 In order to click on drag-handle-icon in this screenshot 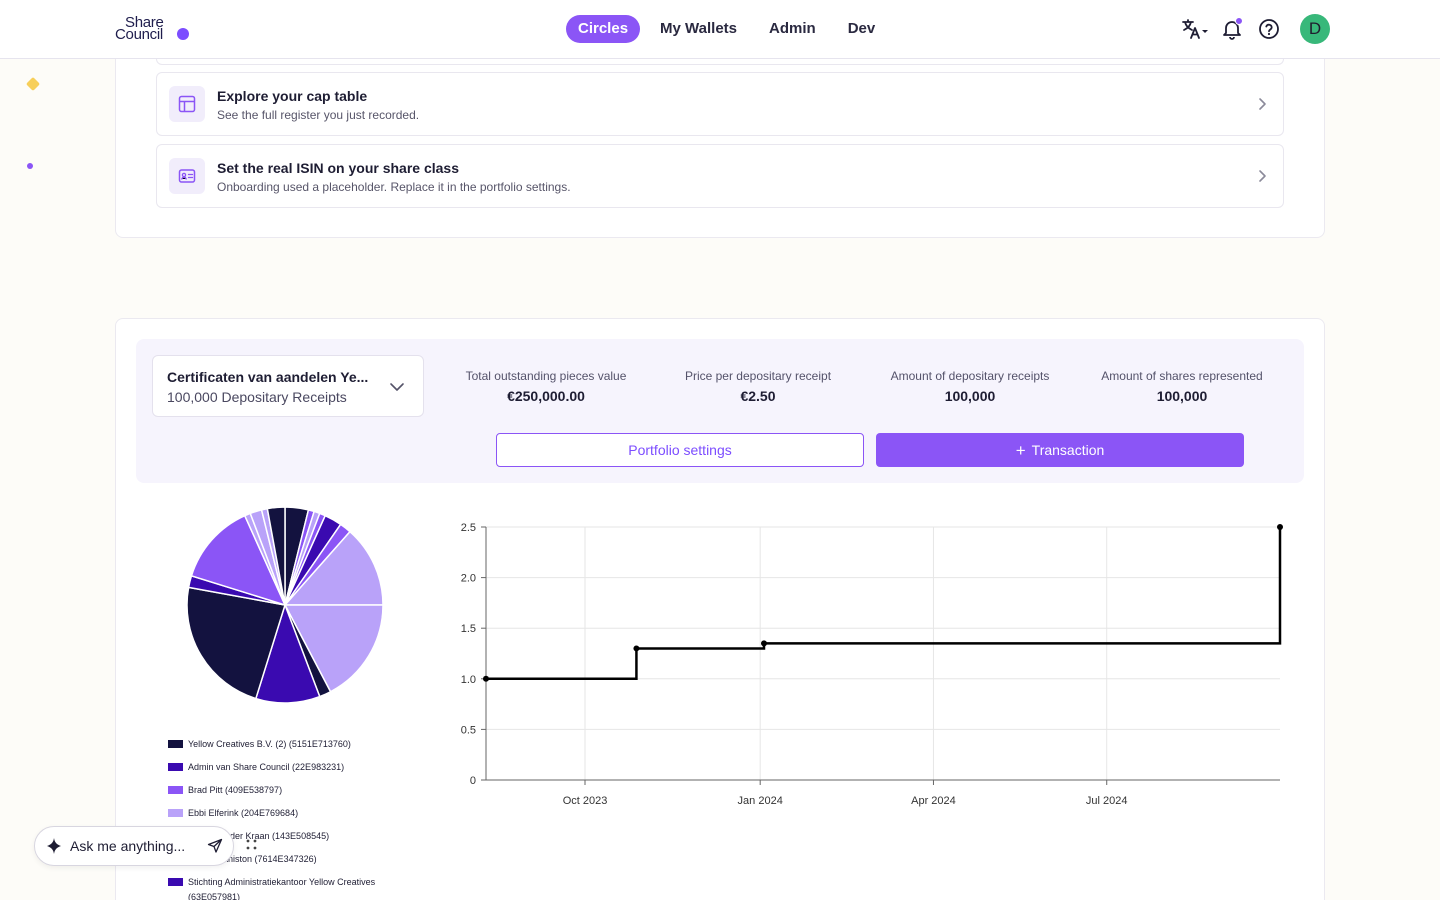, I will do `click(252, 847)`.